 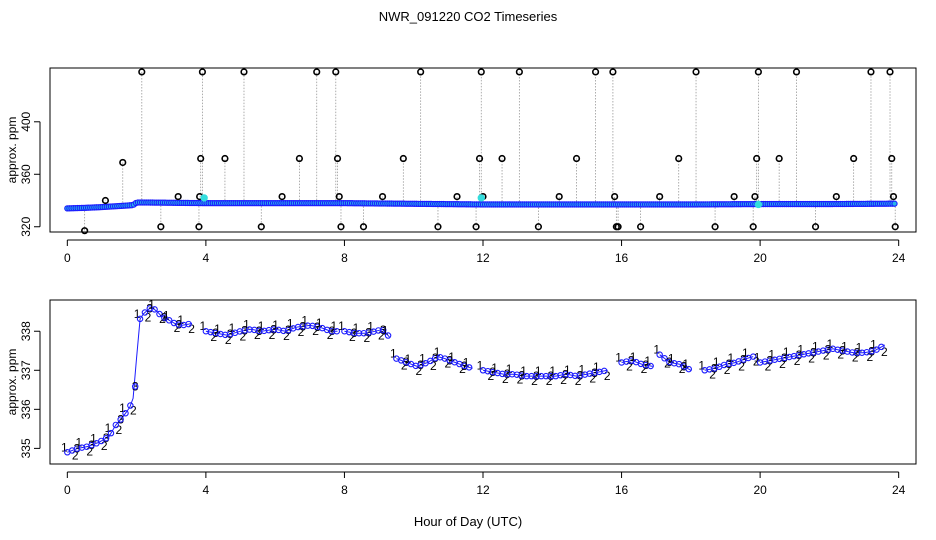 I want to click on top-y-tick-label: 400, so click(x=26, y=121).